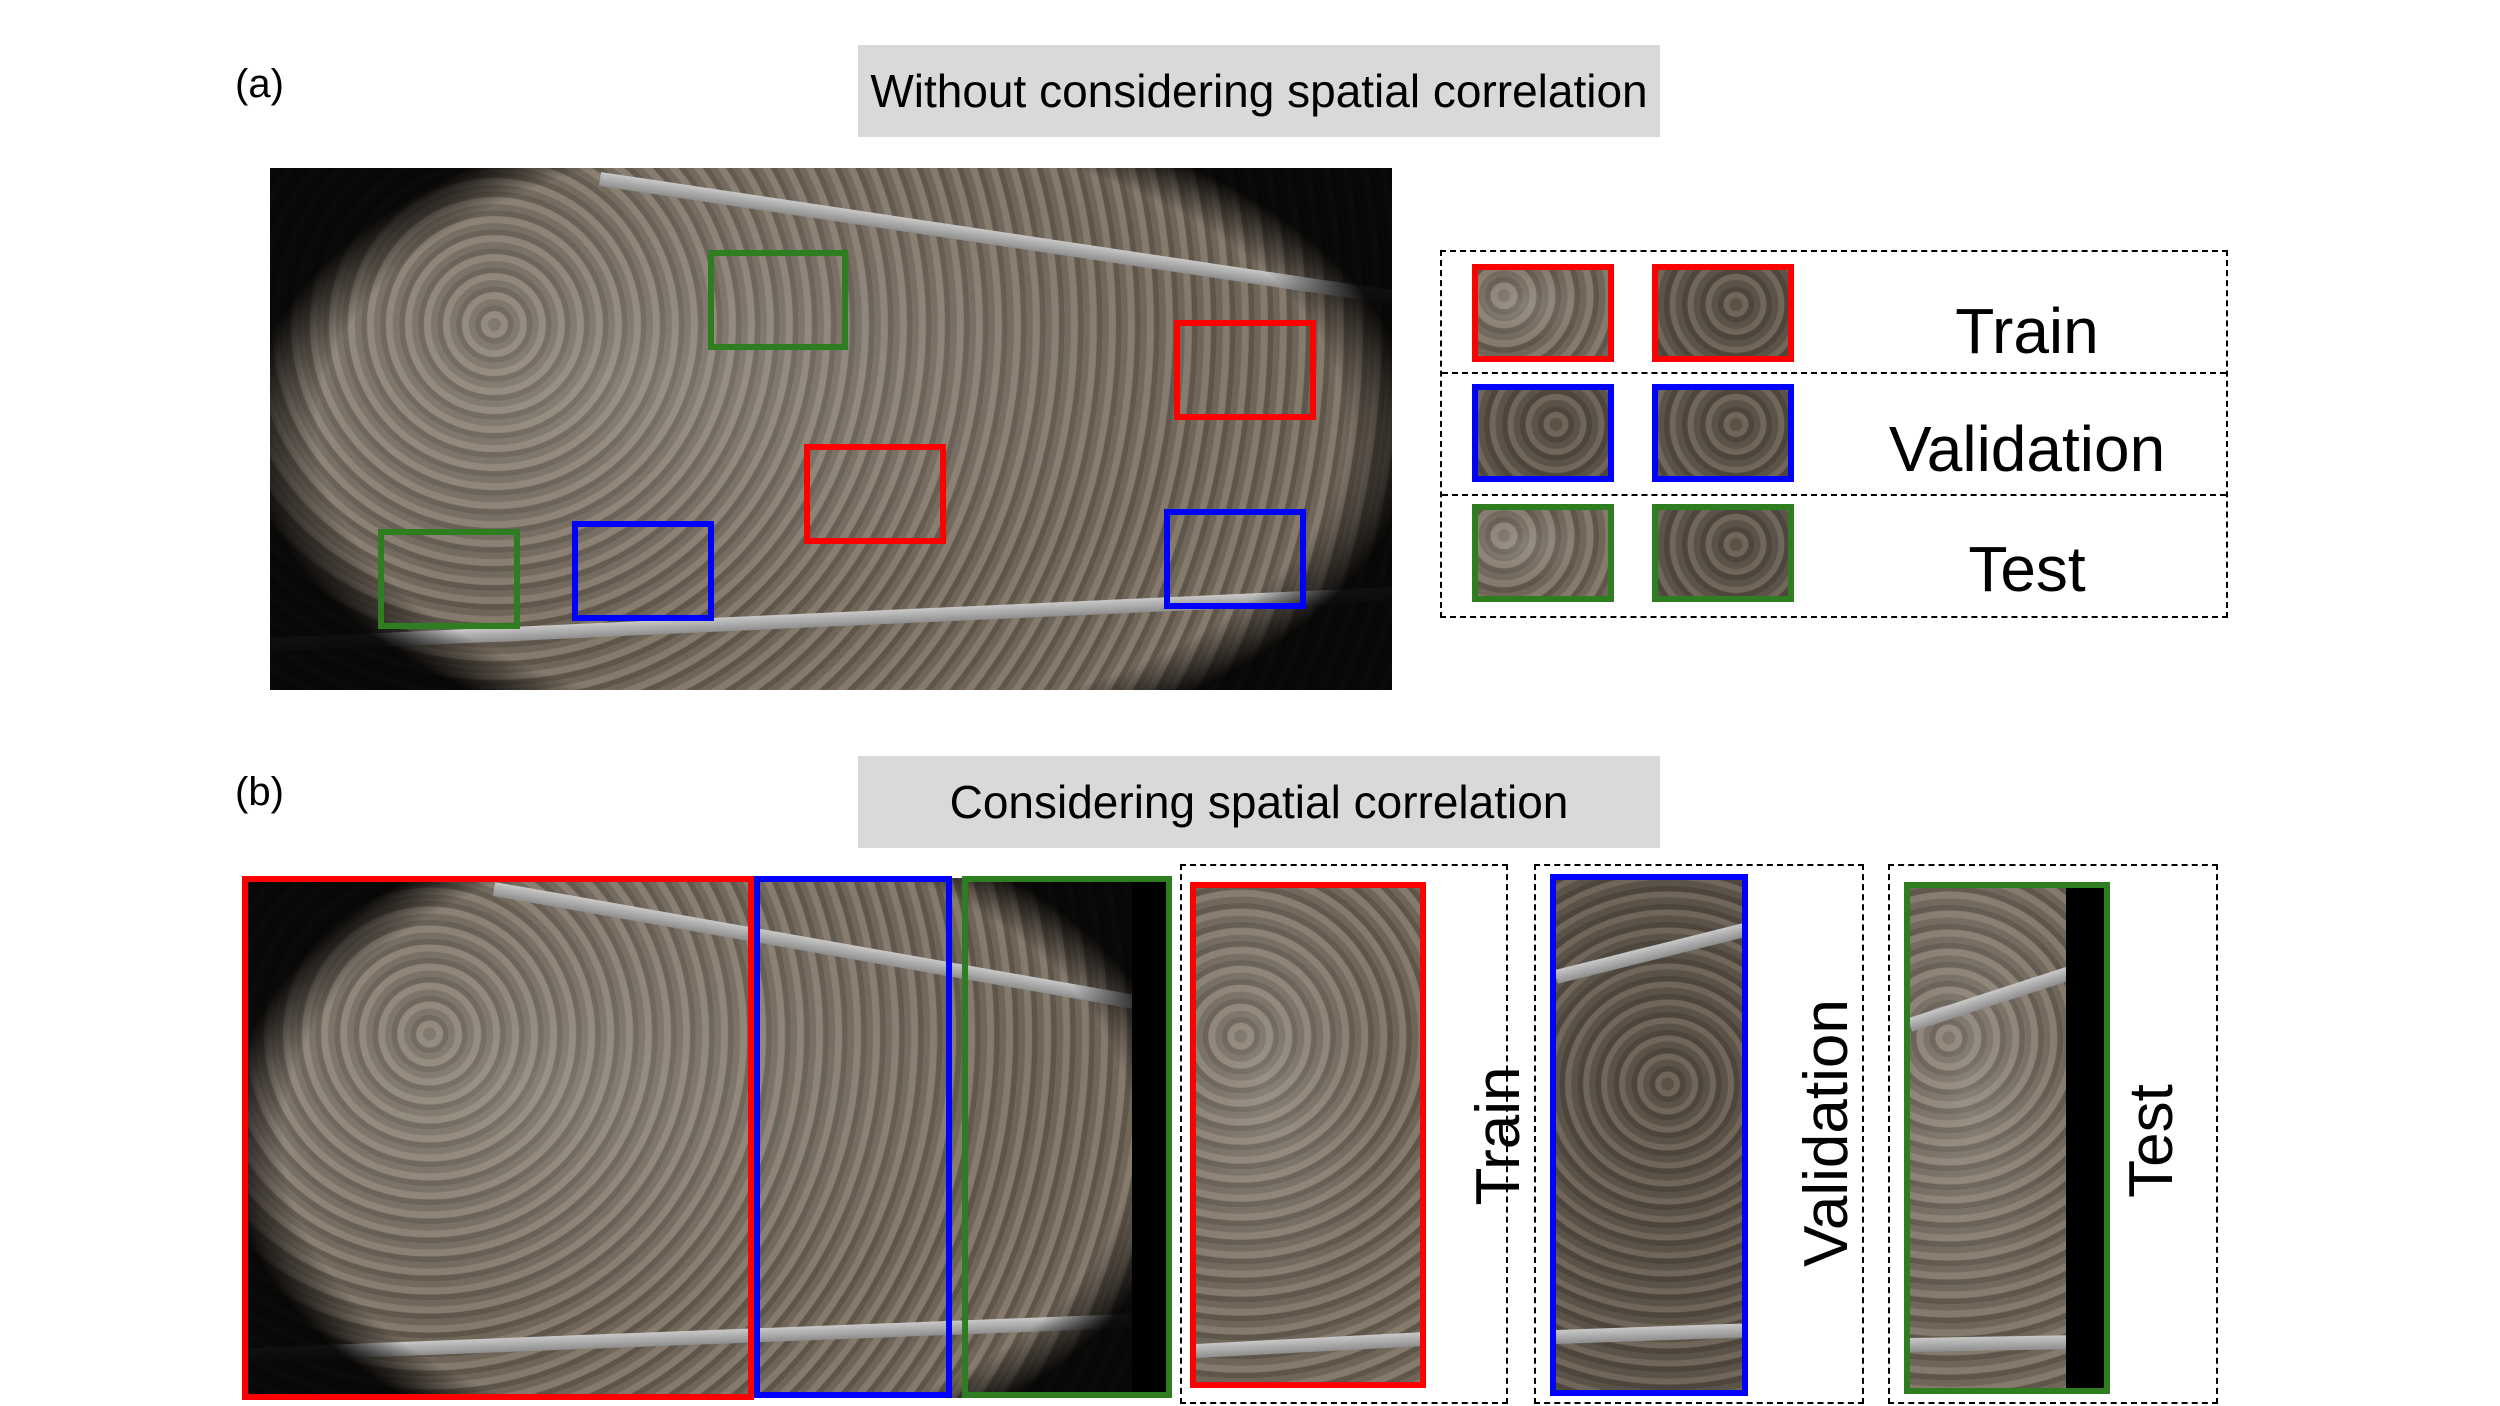 The image size is (2500, 1406). What do you see at coordinates (1067, 1137) in the screenshot?
I see `test-region-box` at bounding box center [1067, 1137].